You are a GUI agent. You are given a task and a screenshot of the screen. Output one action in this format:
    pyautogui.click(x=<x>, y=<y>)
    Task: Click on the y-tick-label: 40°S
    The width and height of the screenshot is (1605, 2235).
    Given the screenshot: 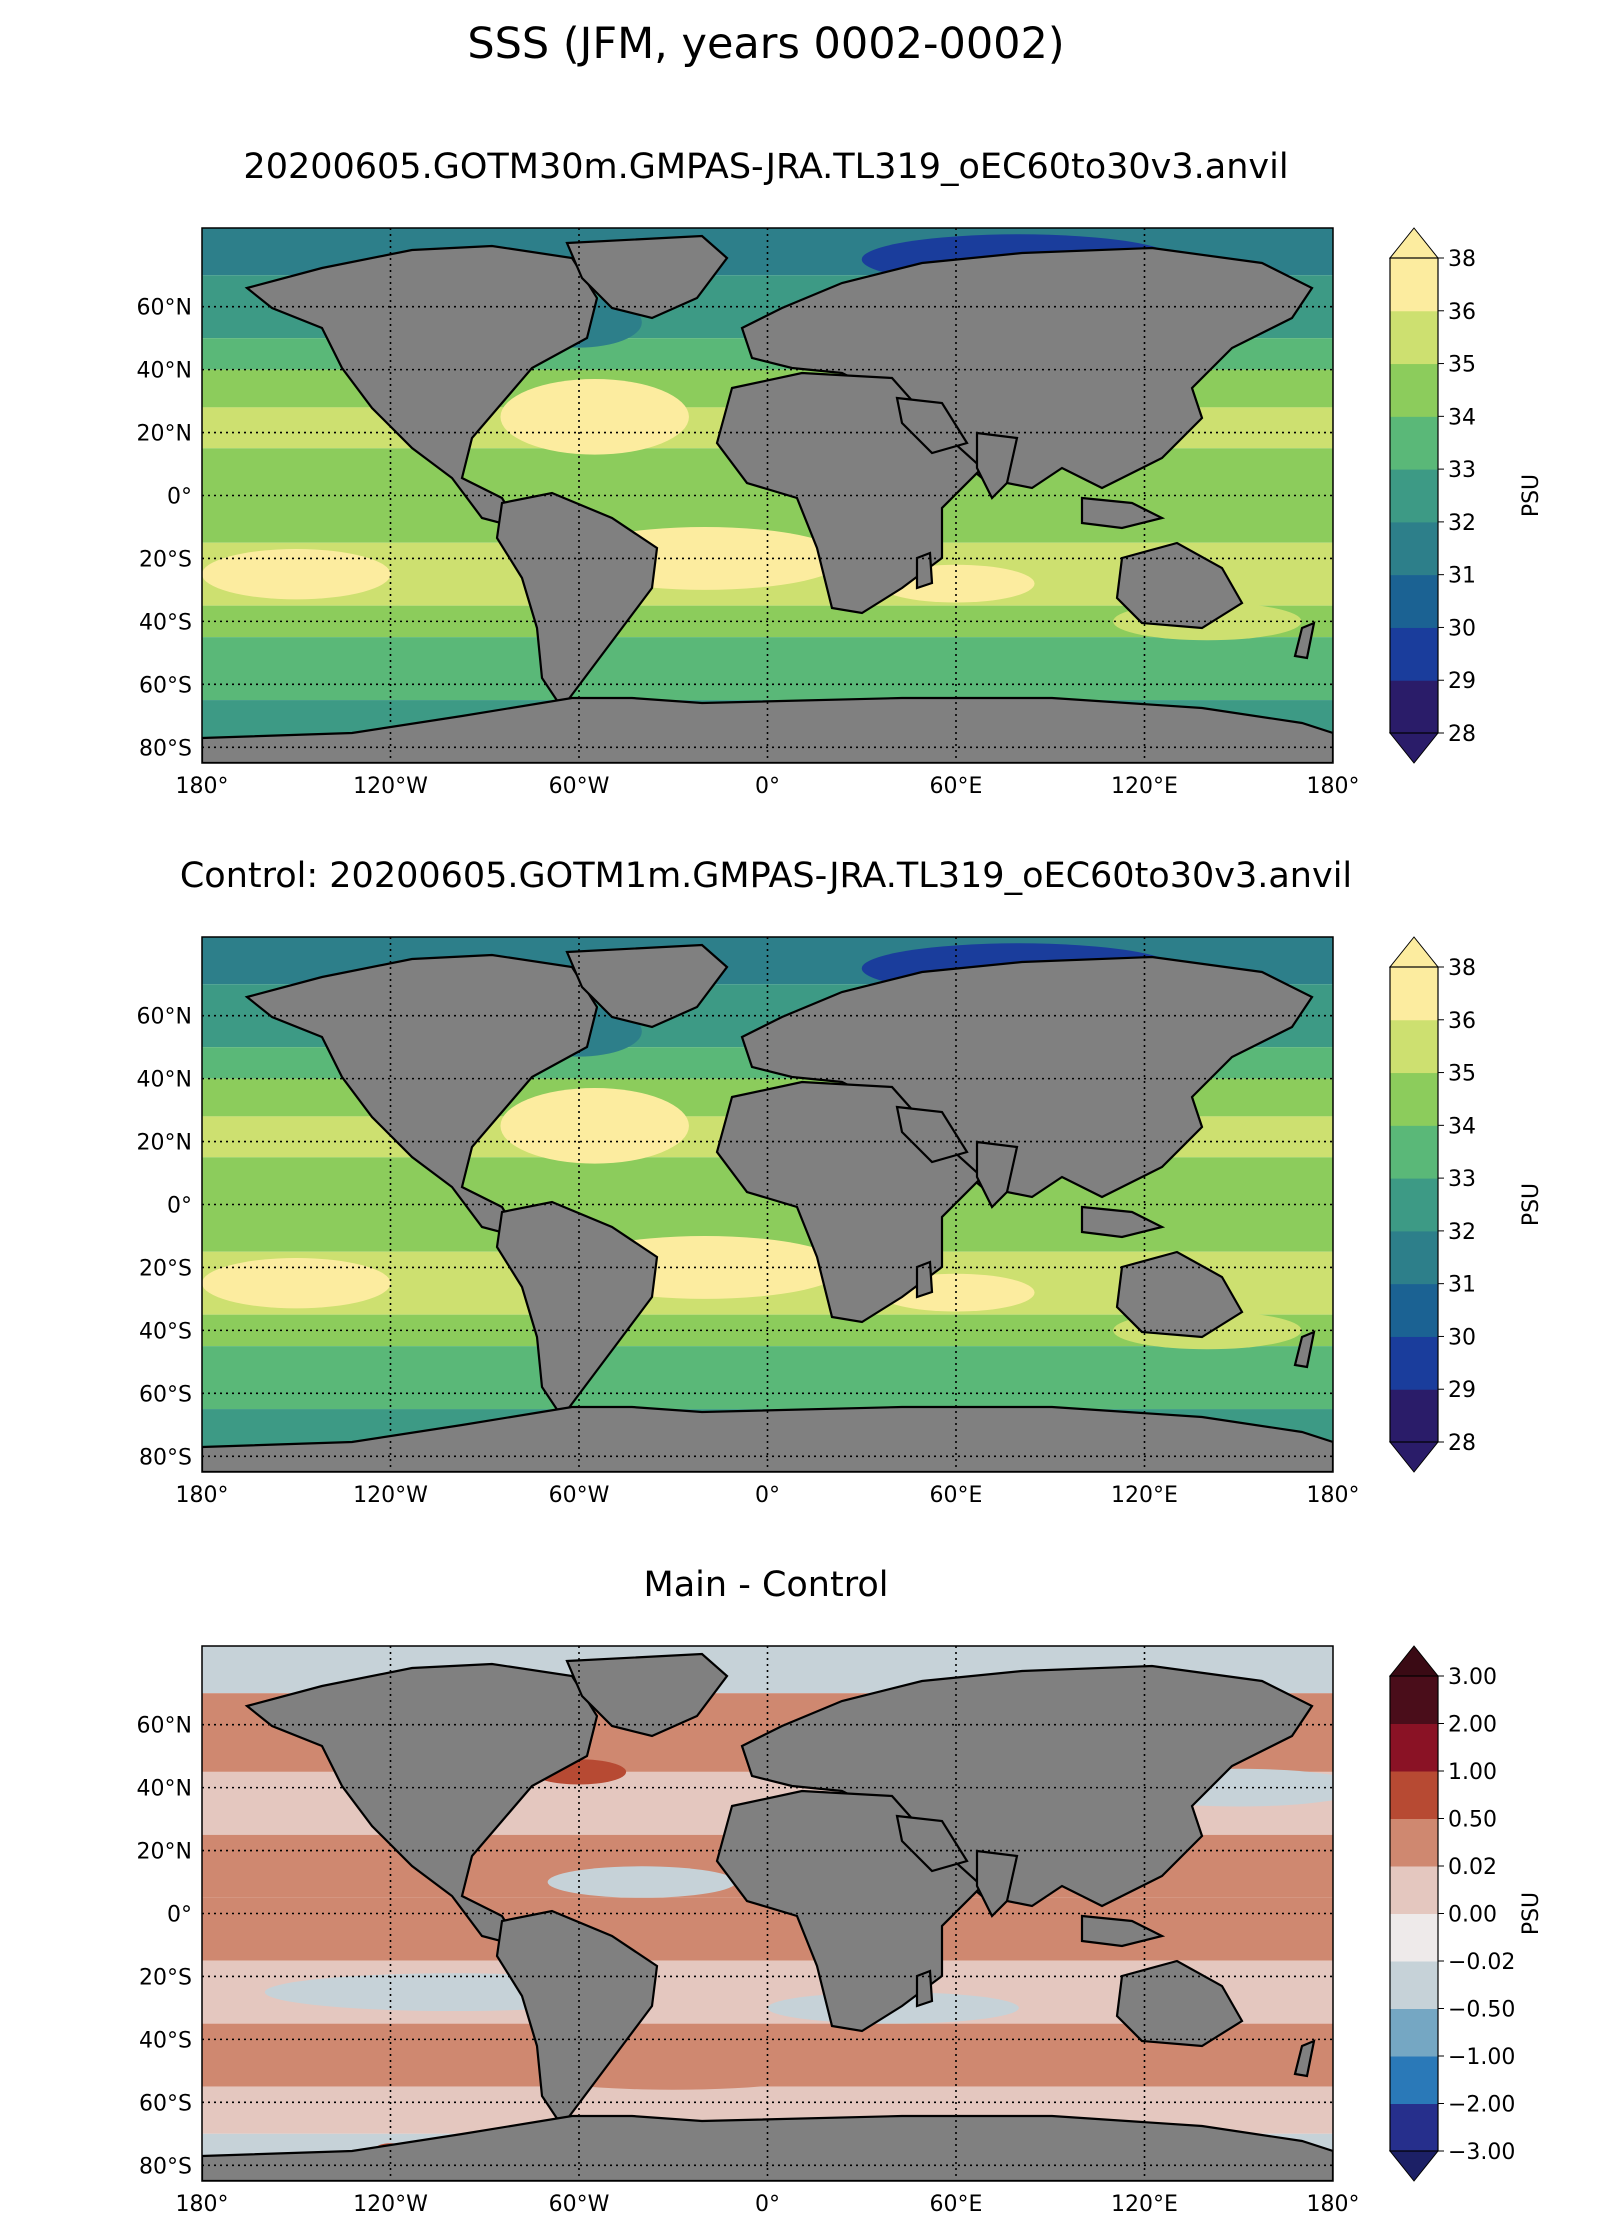 What is the action you would take?
    pyautogui.click(x=165, y=2040)
    